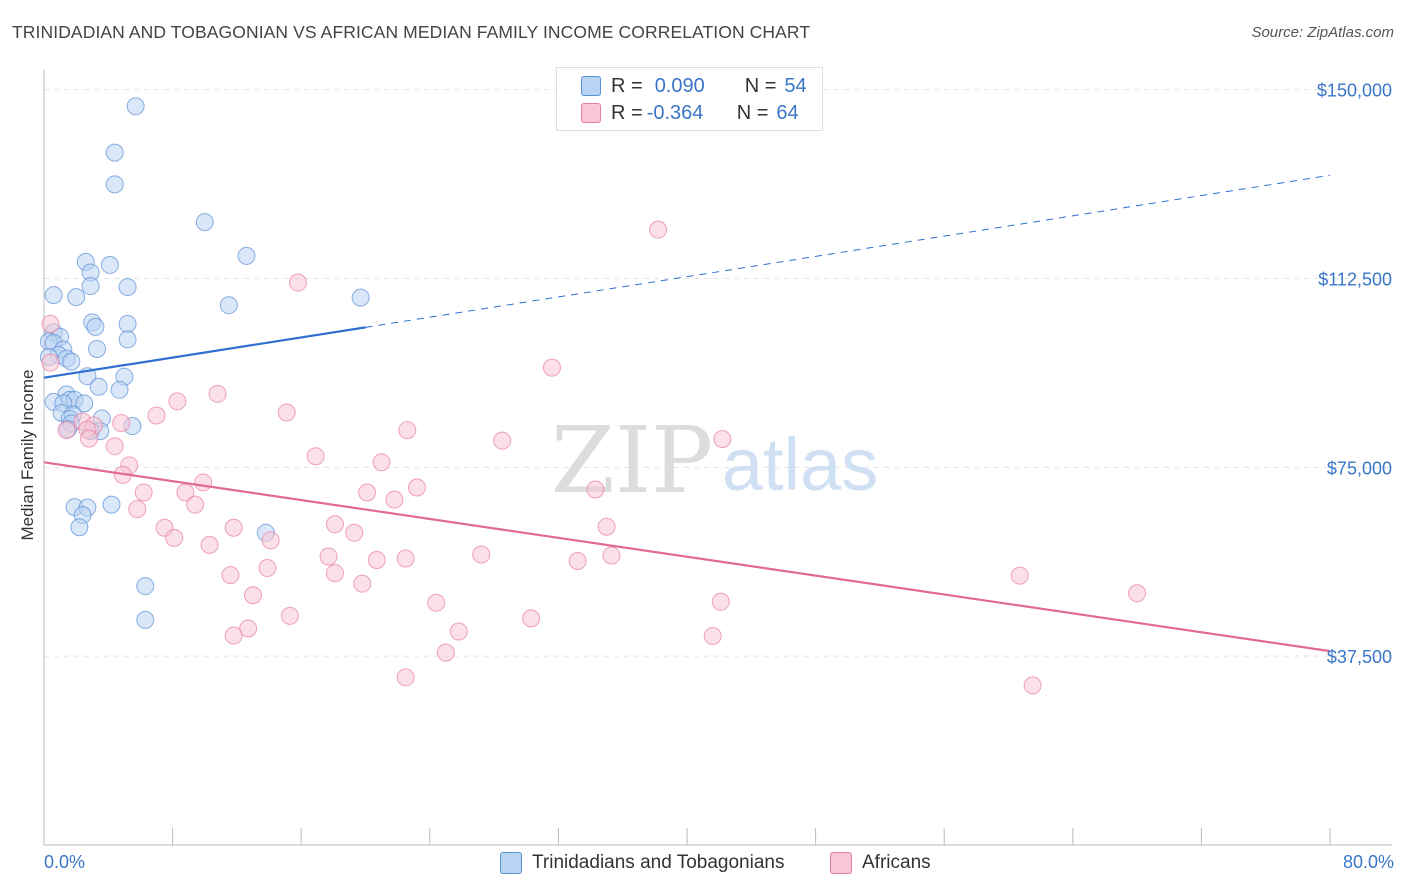 The height and width of the screenshot is (892, 1406). I want to click on source-label: Source: ZipAtlas.com, so click(1322, 32).